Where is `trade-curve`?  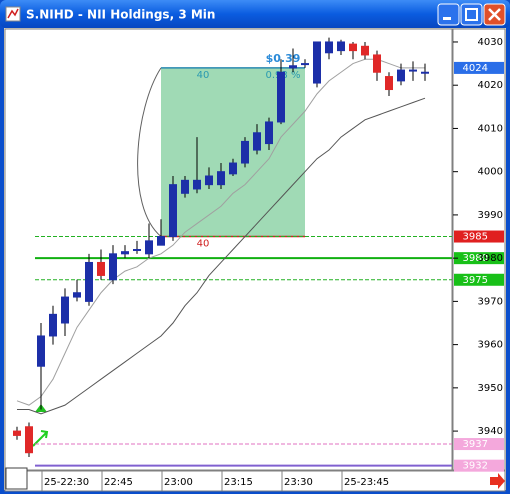
trade-curve is located at coordinates (149, 152).